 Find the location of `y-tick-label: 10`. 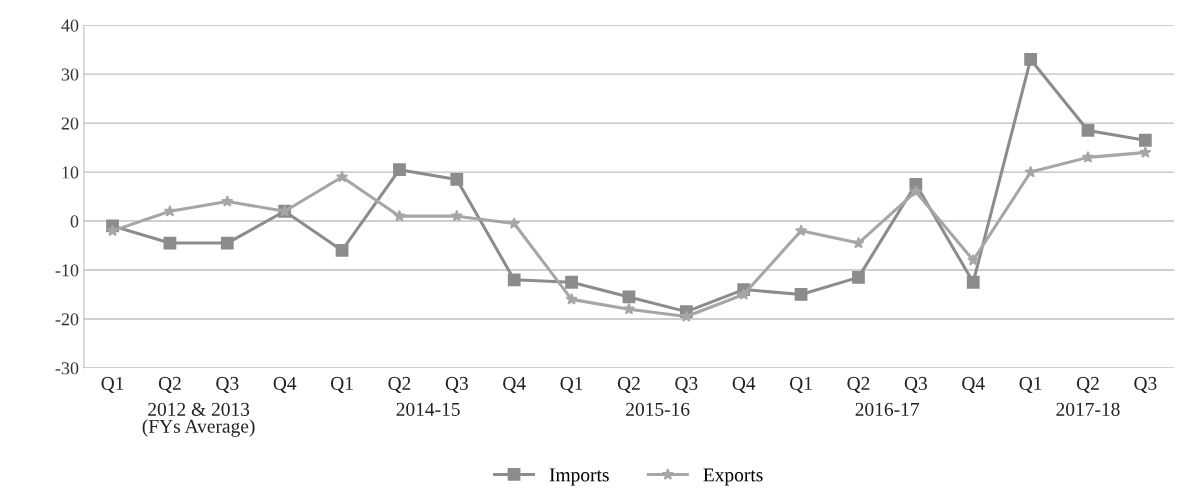

y-tick-label: 10 is located at coordinates (70, 172).